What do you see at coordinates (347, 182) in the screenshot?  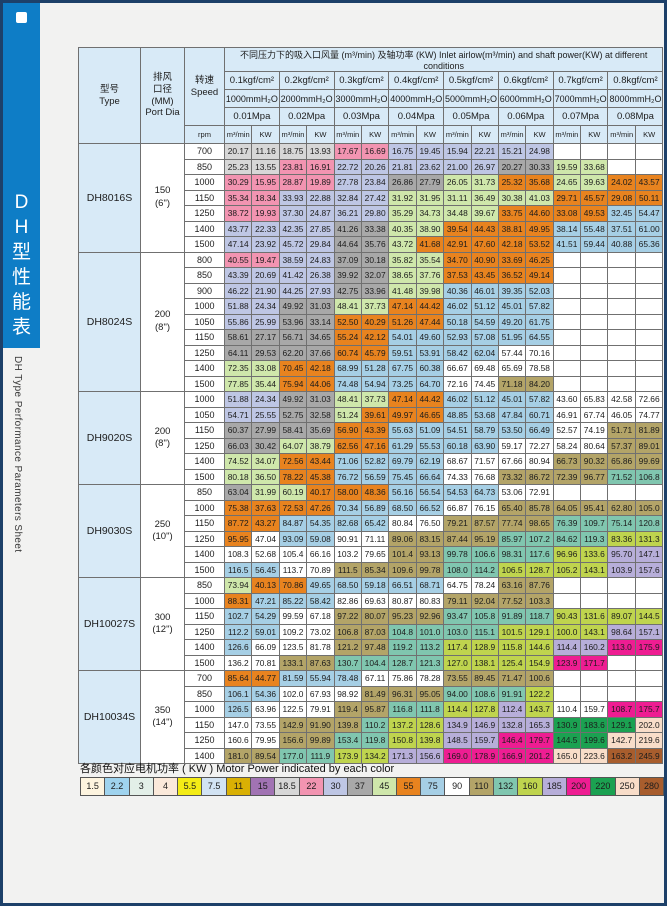 I see `flow-value: 27.78` at bounding box center [347, 182].